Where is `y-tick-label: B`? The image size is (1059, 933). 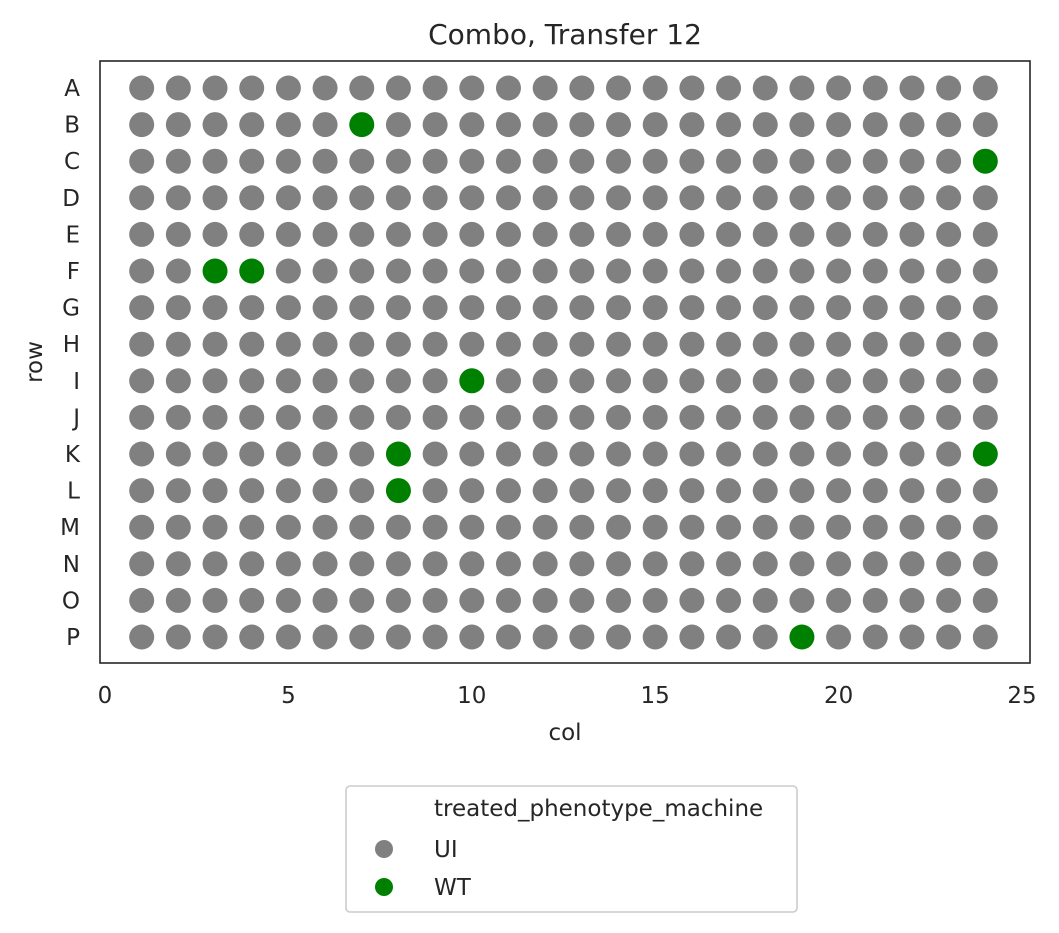
y-tick-label: B is located at coordinates (72, 126).